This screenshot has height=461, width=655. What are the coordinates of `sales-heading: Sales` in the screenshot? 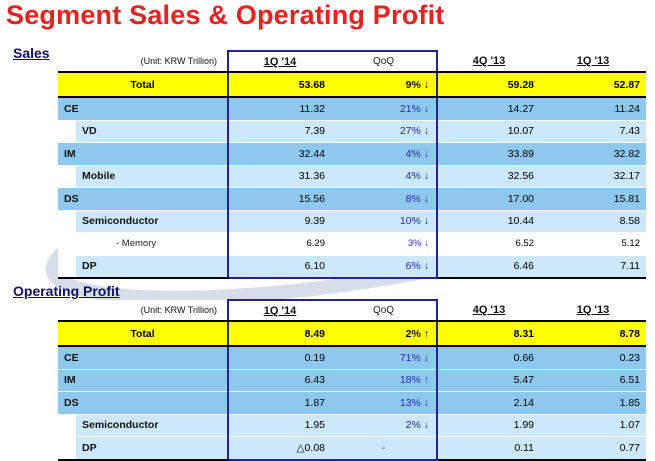 It's located at (31, 53).